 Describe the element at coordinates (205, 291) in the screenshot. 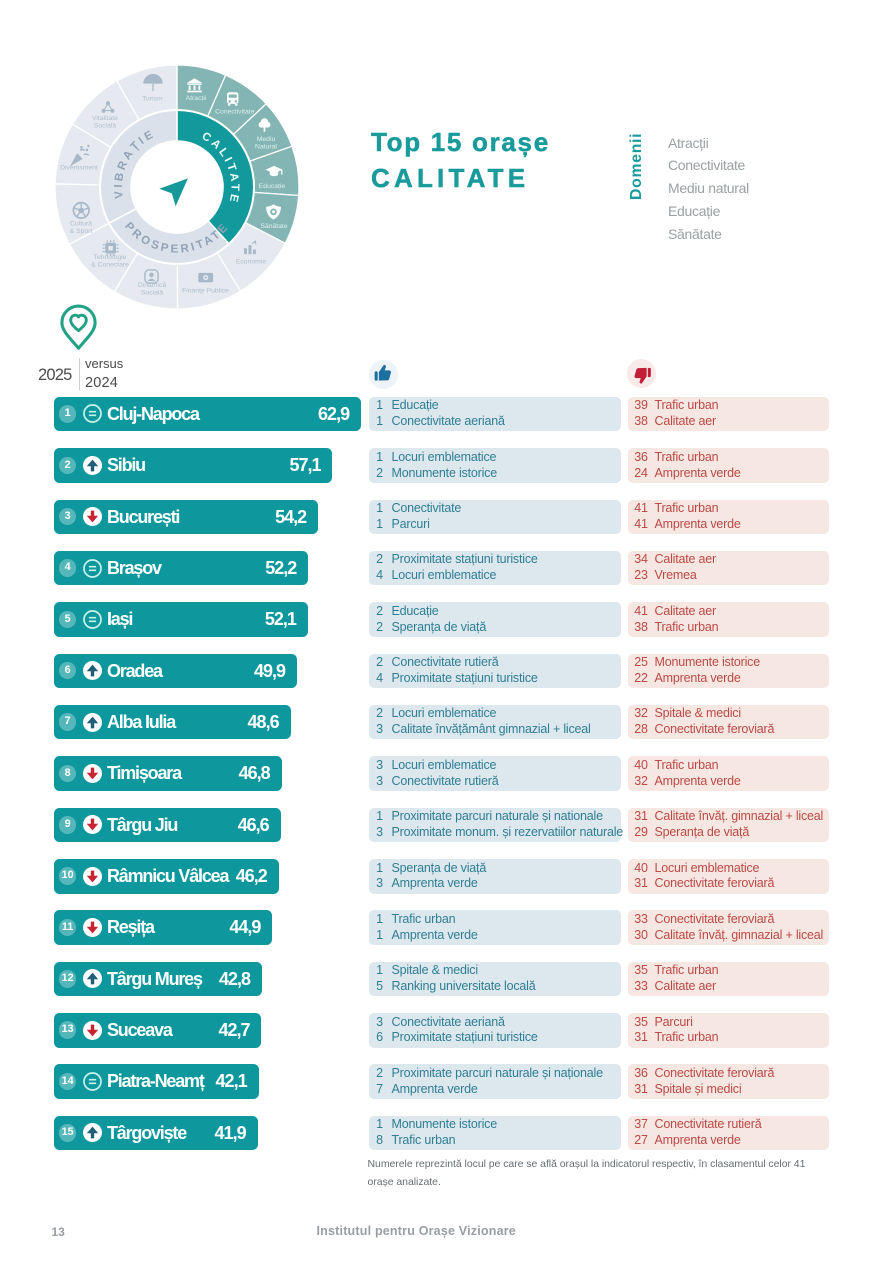

I see `svg-text: Finanțe Publice` at that location.